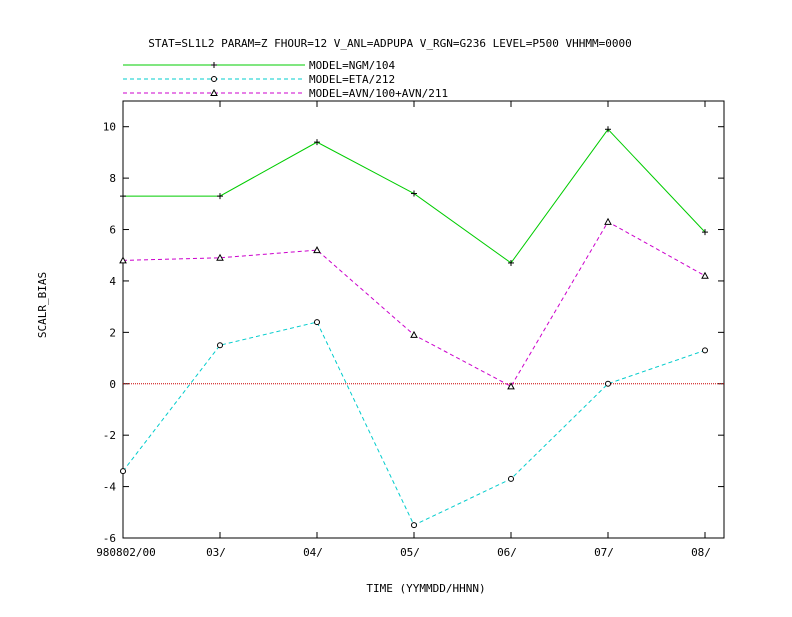 The height and width of the screenshot is (617, 792). I want to click on y-tick-label: 0, so click(112, 384).